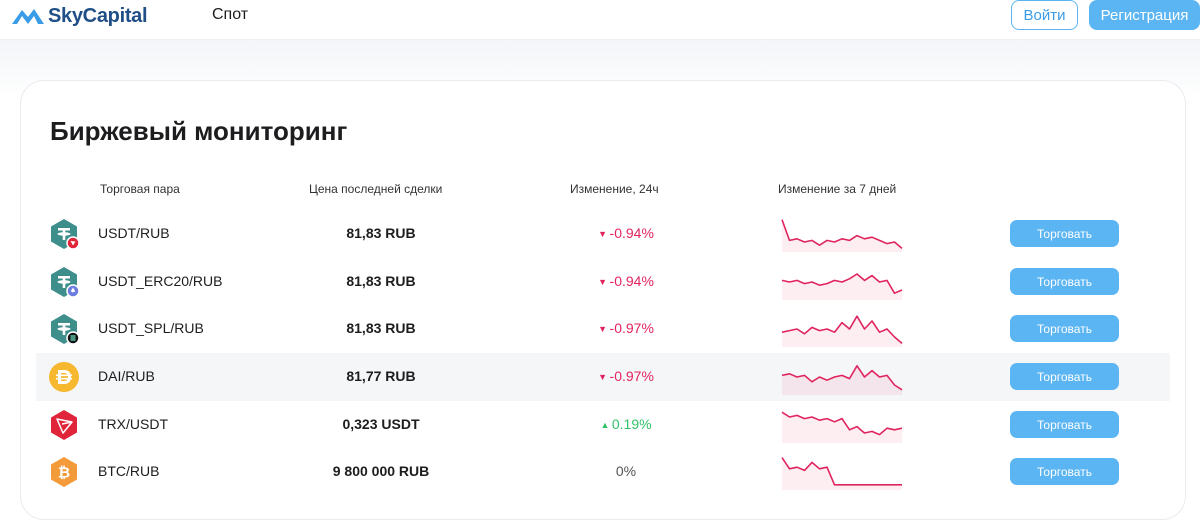 The image size is (1200, 520). What do you see at coordinates (1044, 15) in the screenshot?
I see `login-button: Войти` at bounding box center [1044, 15].